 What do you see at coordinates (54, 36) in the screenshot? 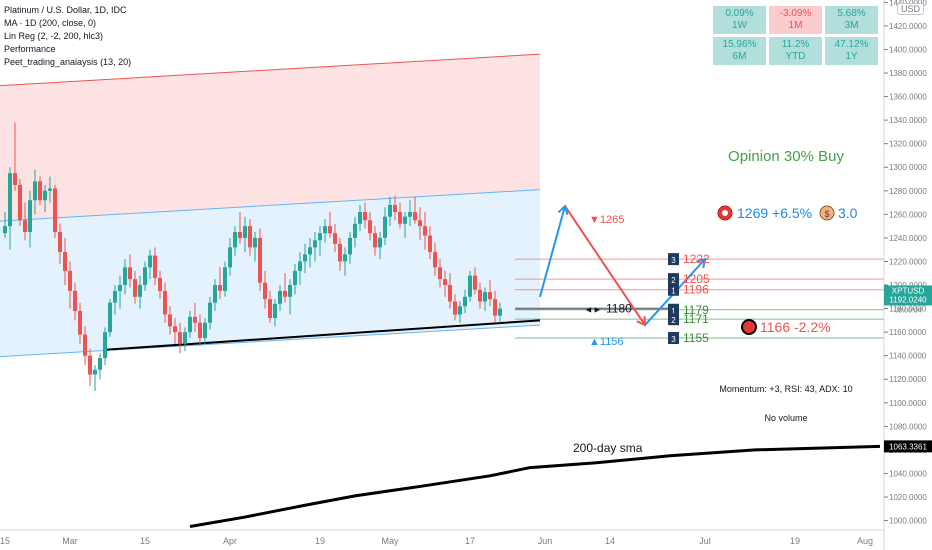
I see `legend-indicator-linreg: Lin Reg (2, -2, 200, hlc3)` at bounding box center [54, 36].